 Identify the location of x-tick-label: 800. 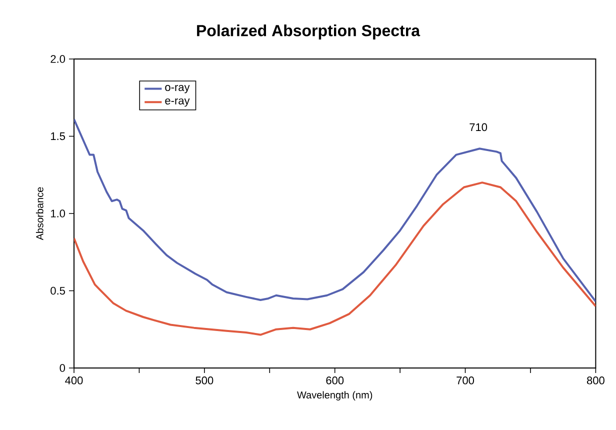
(595, 380).